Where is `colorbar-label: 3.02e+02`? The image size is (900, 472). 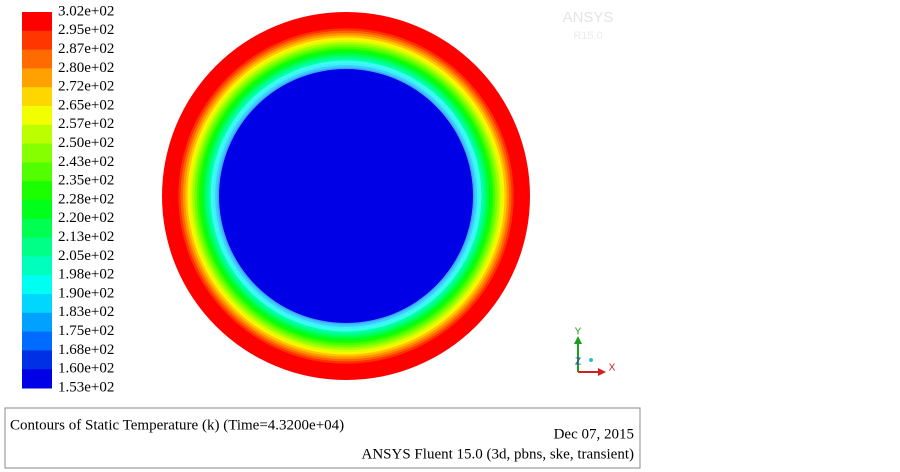 colorbar-label: 3.02e+02 is located at coordinates (86, 11).